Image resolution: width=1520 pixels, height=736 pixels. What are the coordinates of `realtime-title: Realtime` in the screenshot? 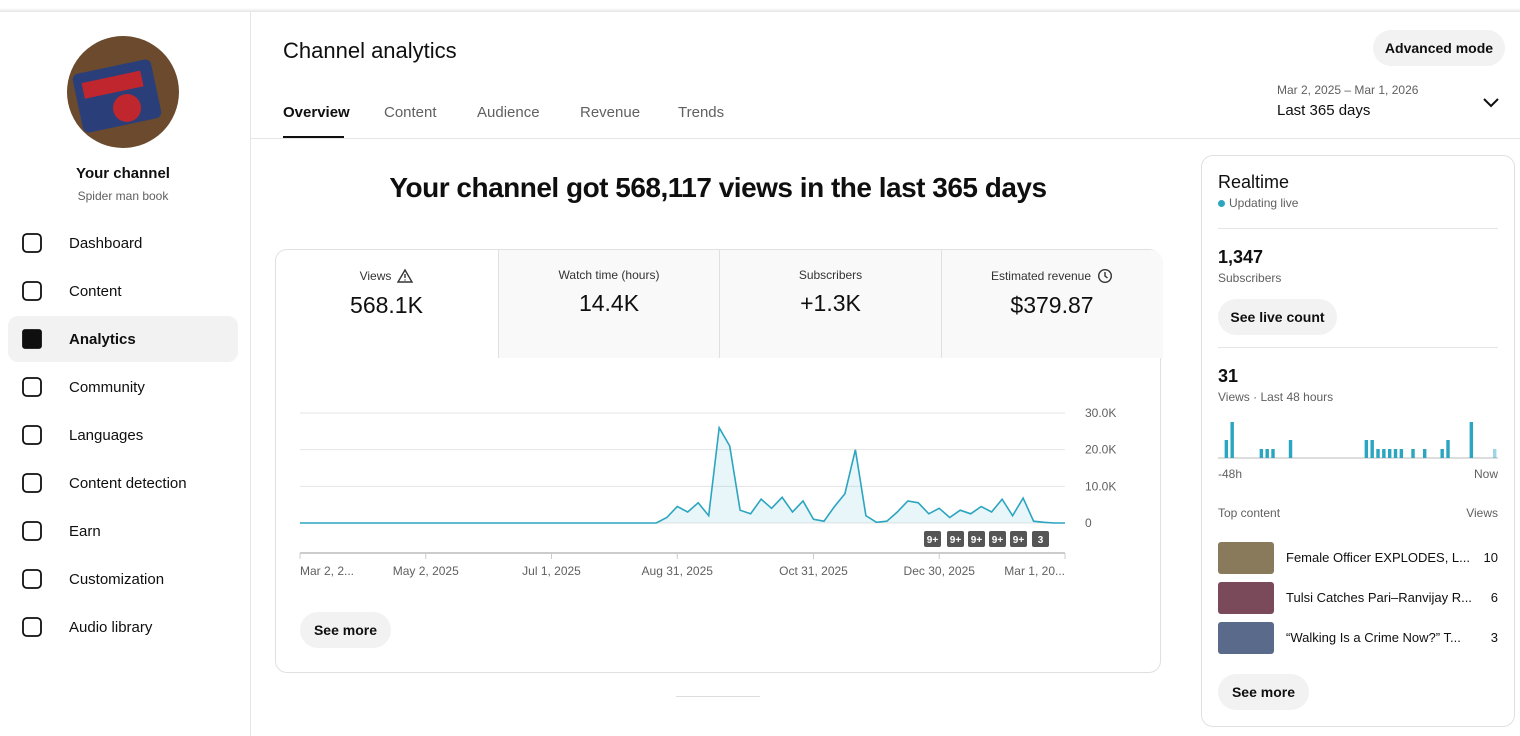 It's located at (1254, 182).